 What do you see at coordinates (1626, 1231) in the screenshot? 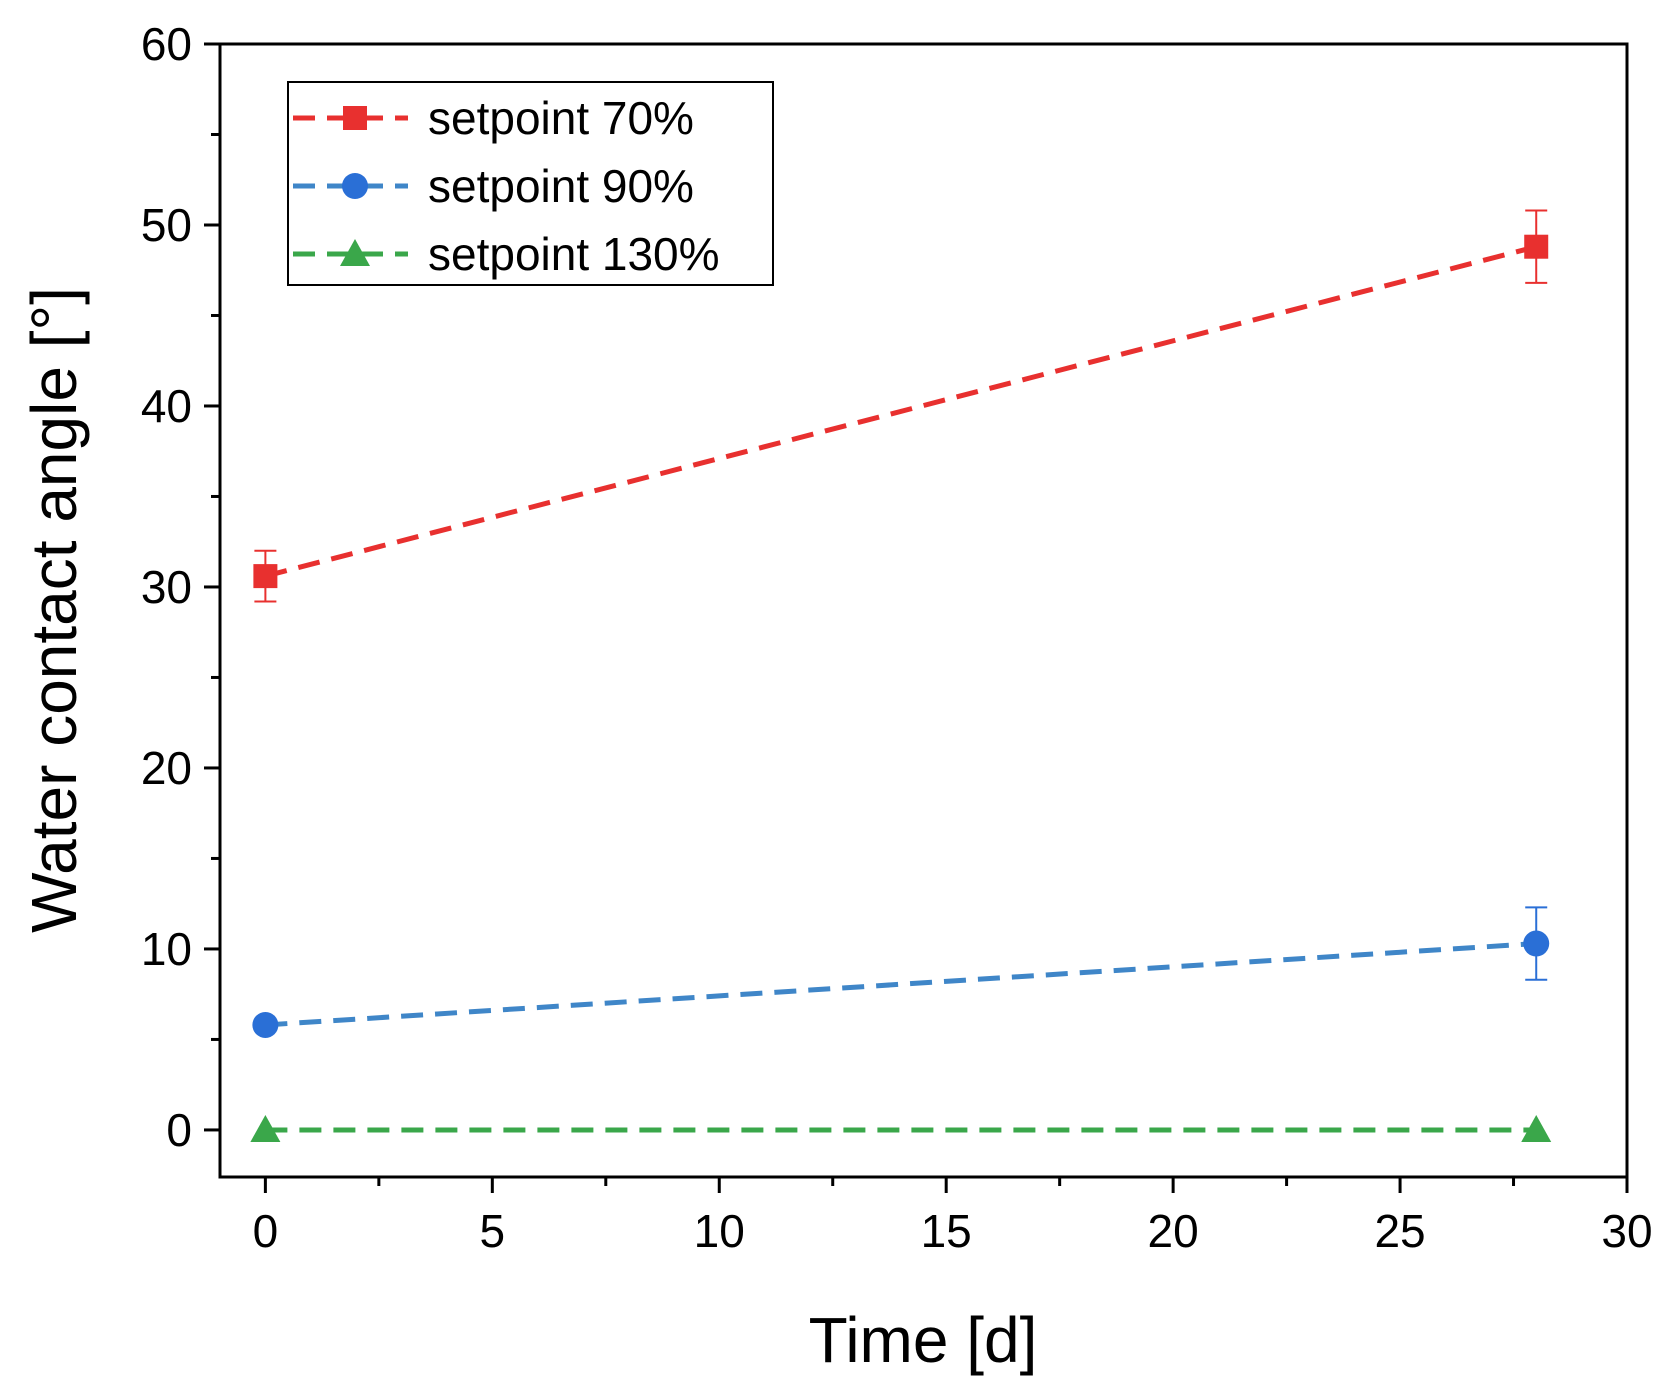
I see `x-tick-label: 30` at bounding box center [1626, 1231].